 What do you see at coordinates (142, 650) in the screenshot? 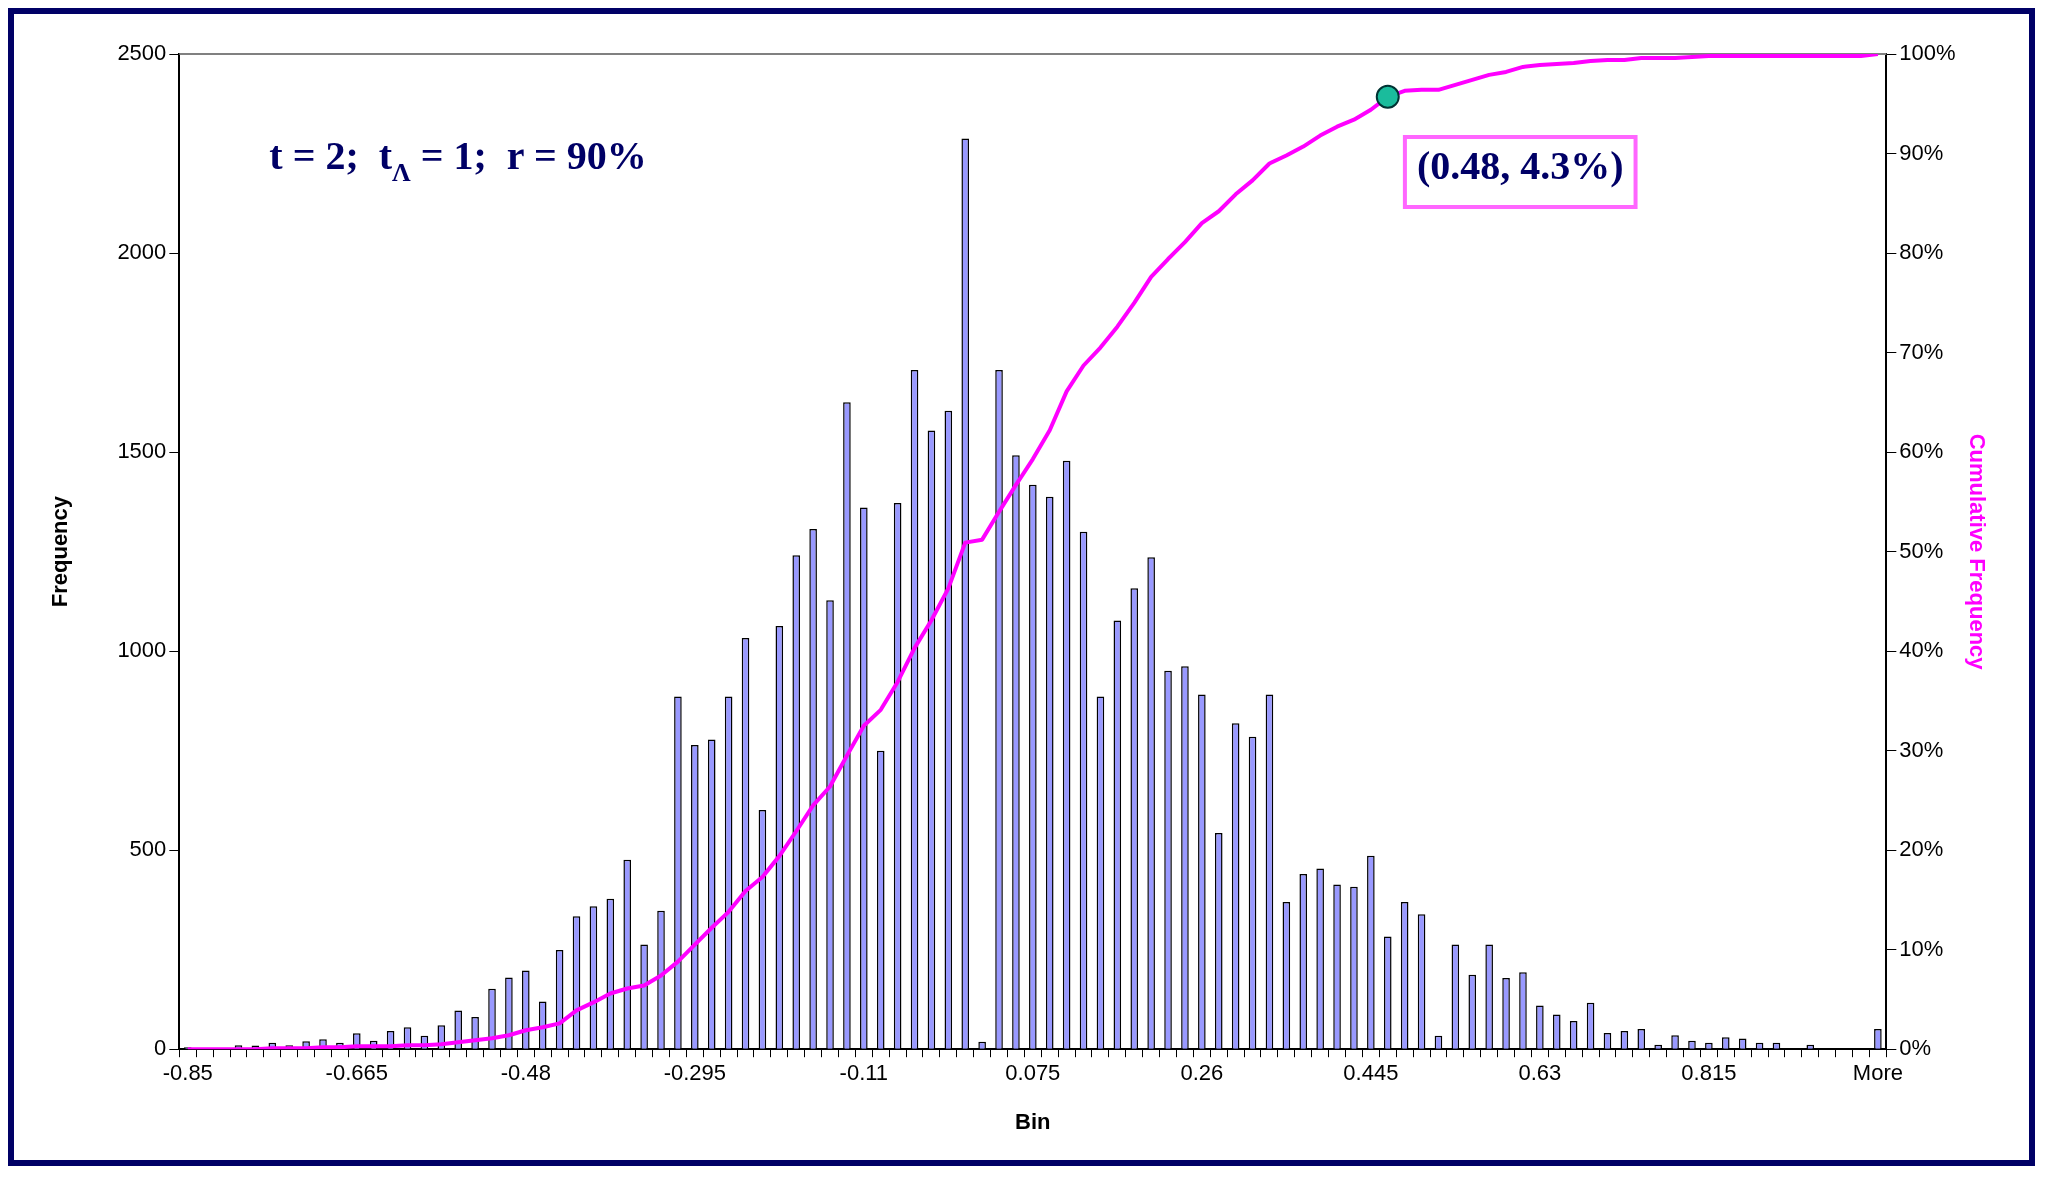
I see `y-tick-label: 1000` at bounding box center [142, 650].